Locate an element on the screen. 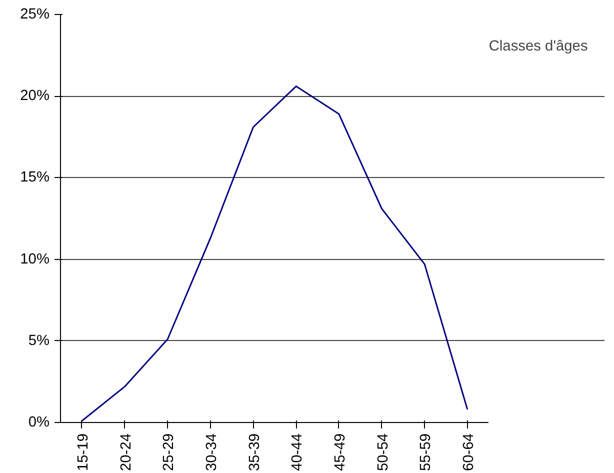 Image resolution: width=614 pixels, height=473 pixels. y-tick-label: 0% is located at coordinates (39, 422).